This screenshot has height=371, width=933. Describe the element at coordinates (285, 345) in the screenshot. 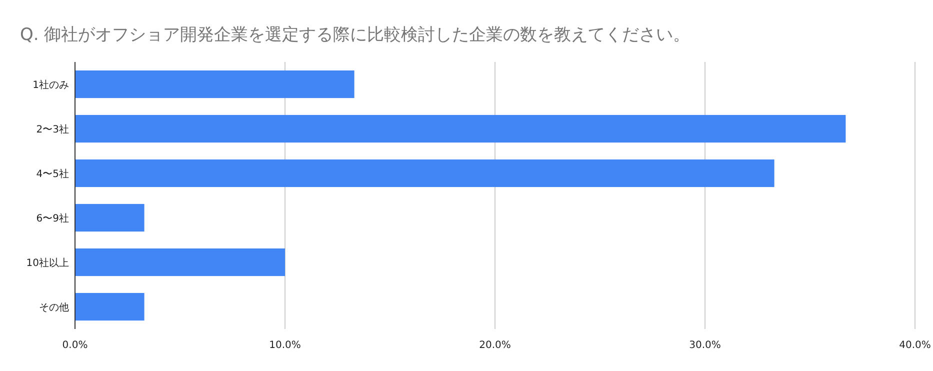

I see `x-tick-label: 10.0%` at that location.